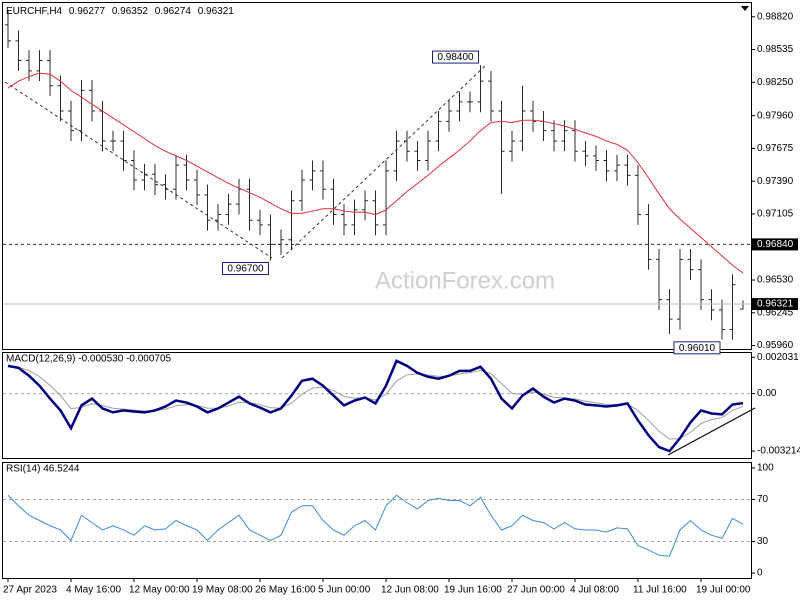 This screenshot has height=600, width=800. What do you see at coordinates (173, 11) in the screenshot?
I see `low-value: 0.96274` at bounding box center [173, 11].